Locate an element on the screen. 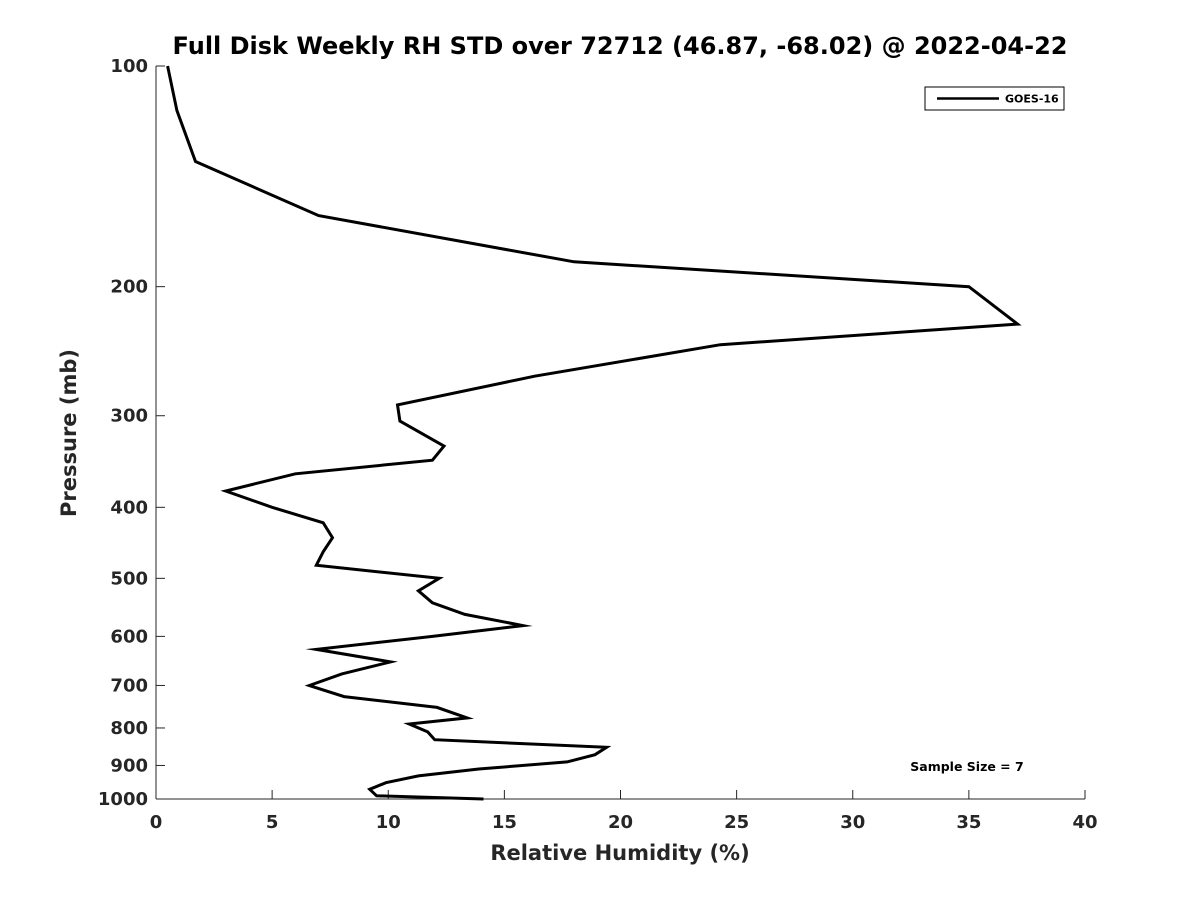 This screenshot has width=1200, height=900. y-tick-label: 200 is located at coordinates (129, 287).